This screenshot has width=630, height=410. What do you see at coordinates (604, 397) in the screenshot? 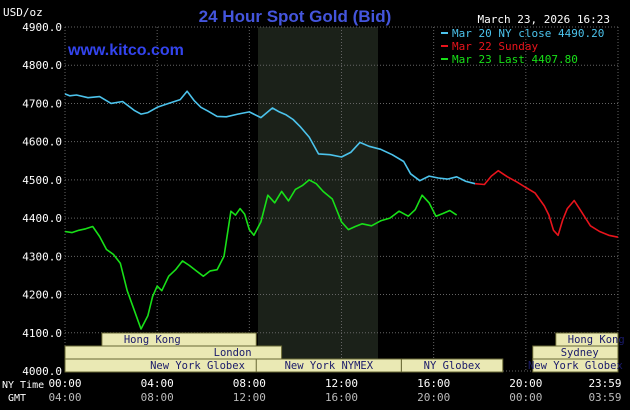
I see `gmt-tick-label-6: 03:59` at bounding box center [604, 397].